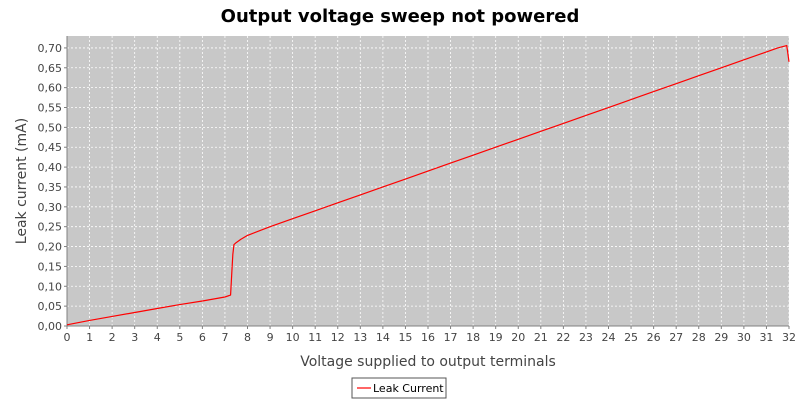 The height and width of the screenshot is (400, 800). I want to click on x-tick-label: 1, so click(89, 337).